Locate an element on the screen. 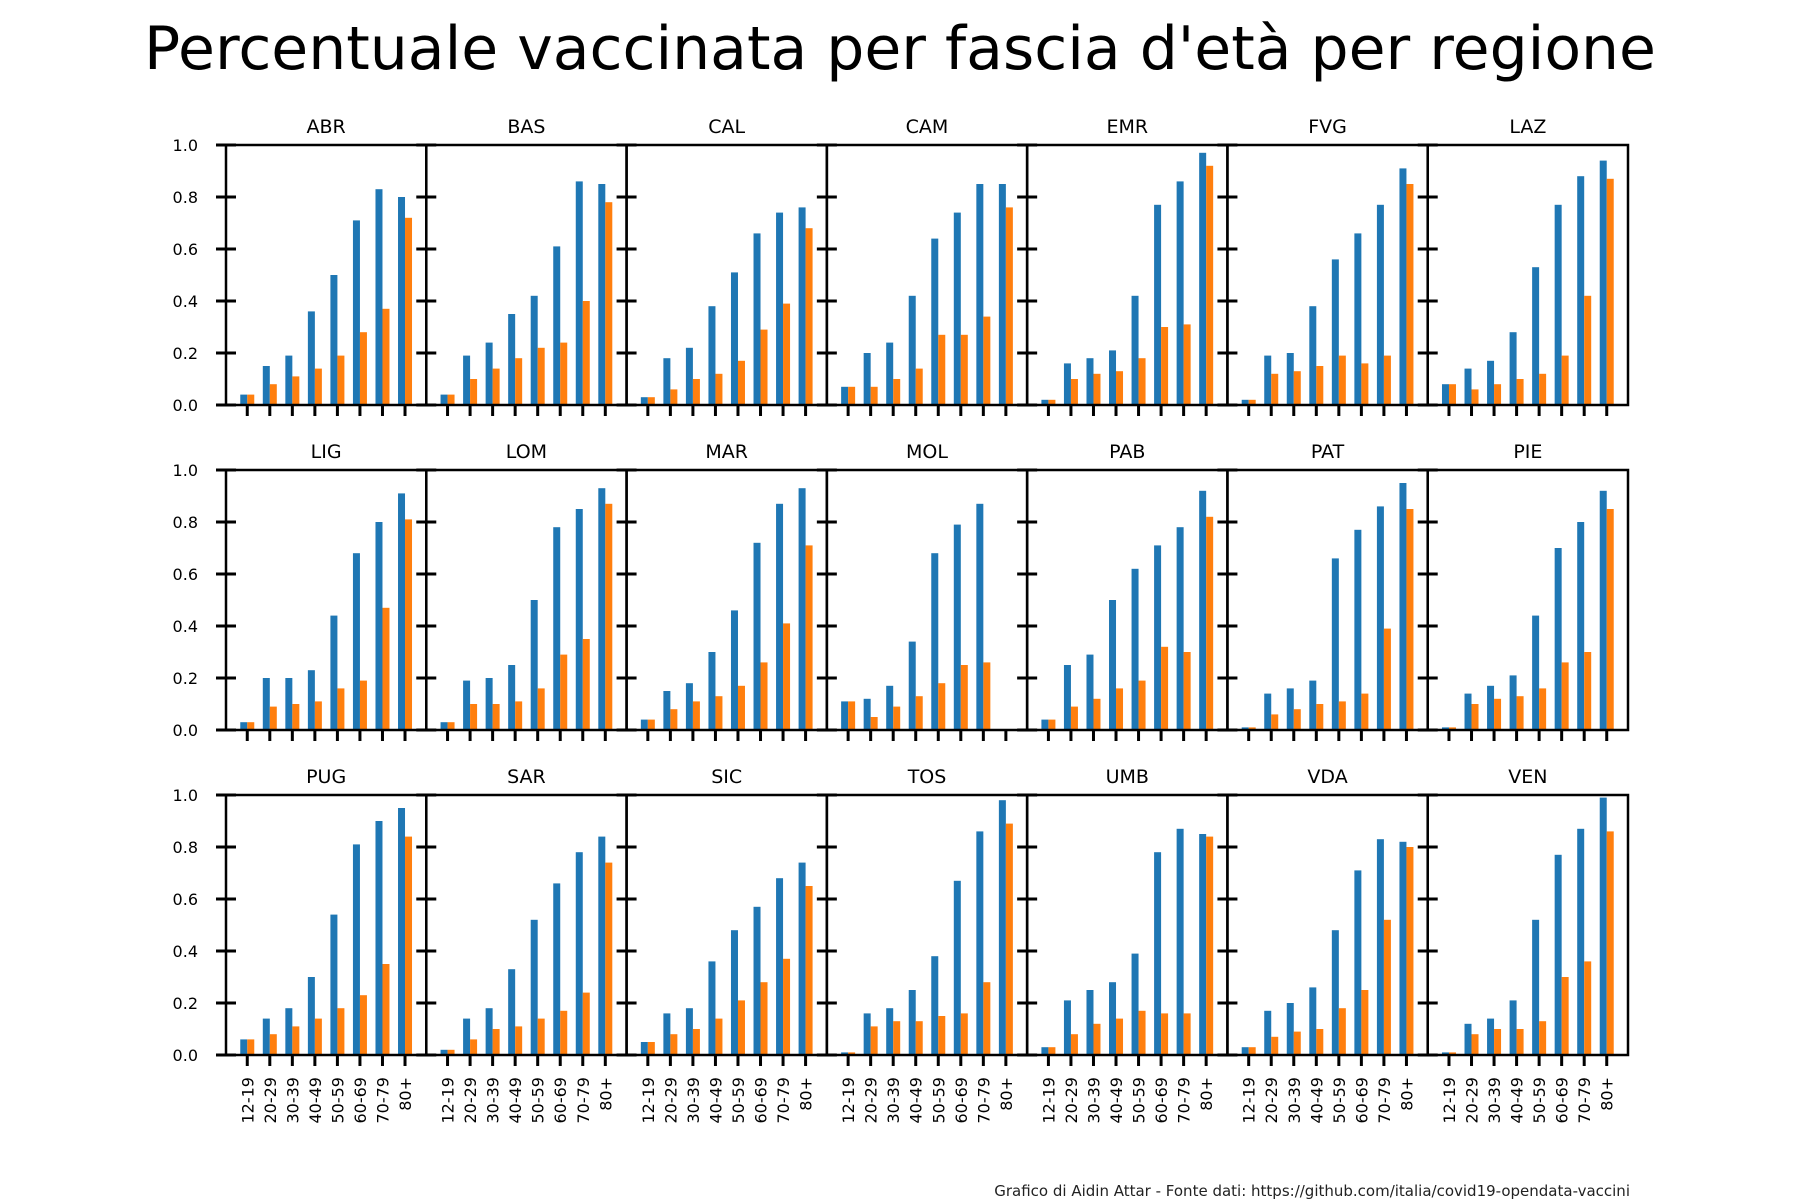 The width and height of the screenshot is (1800, 1200). bar-pab-80+-s0 is located at coordinates (1203, 610).